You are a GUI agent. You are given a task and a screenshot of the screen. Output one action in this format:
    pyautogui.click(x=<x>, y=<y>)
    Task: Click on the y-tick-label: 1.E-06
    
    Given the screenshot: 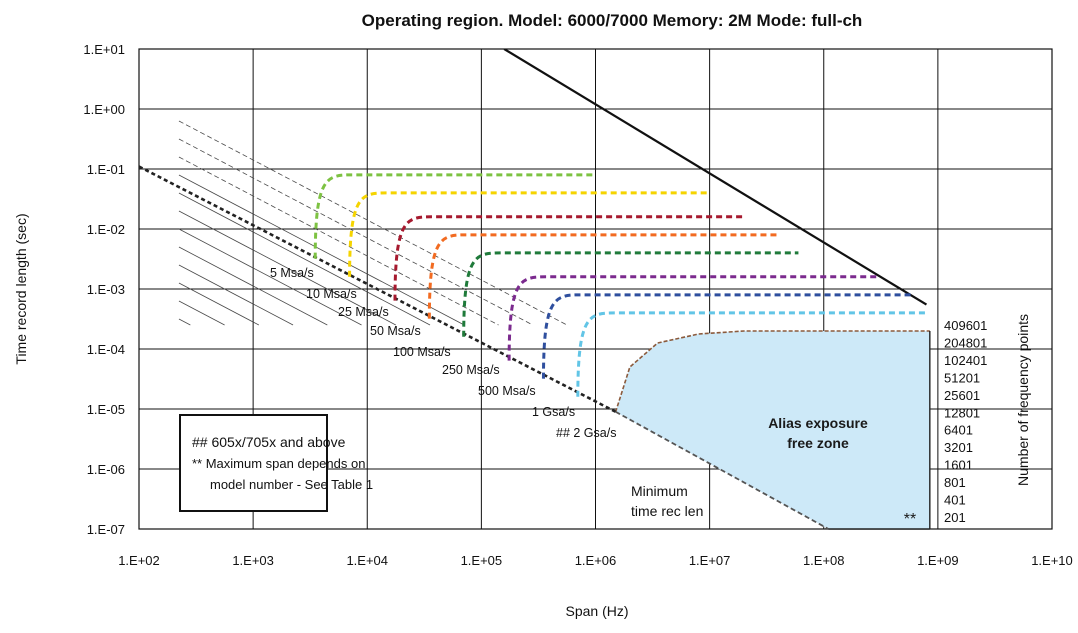 What is the action you would take?
    pyautogui.click(x=106, y=469)
    